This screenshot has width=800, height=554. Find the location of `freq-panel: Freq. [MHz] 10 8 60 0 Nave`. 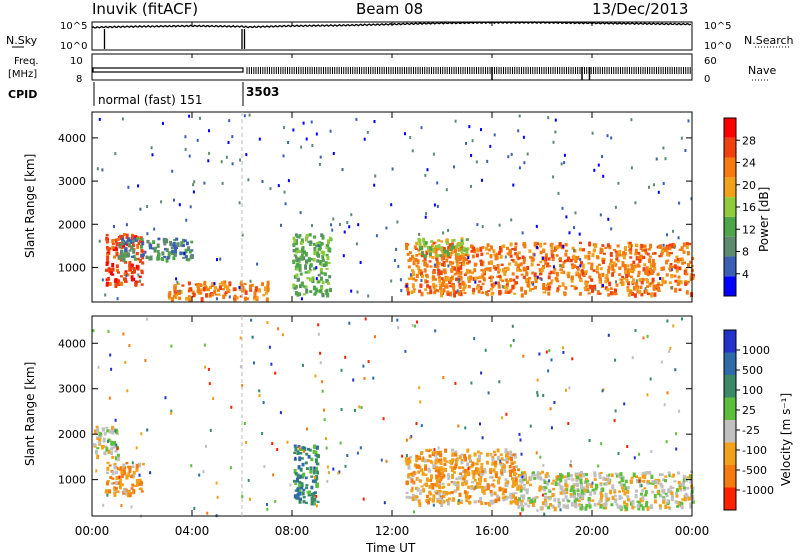

freq-panel: Freq. [MHz] 10 8 60 0 Nave is located at coordinates (392, 69).